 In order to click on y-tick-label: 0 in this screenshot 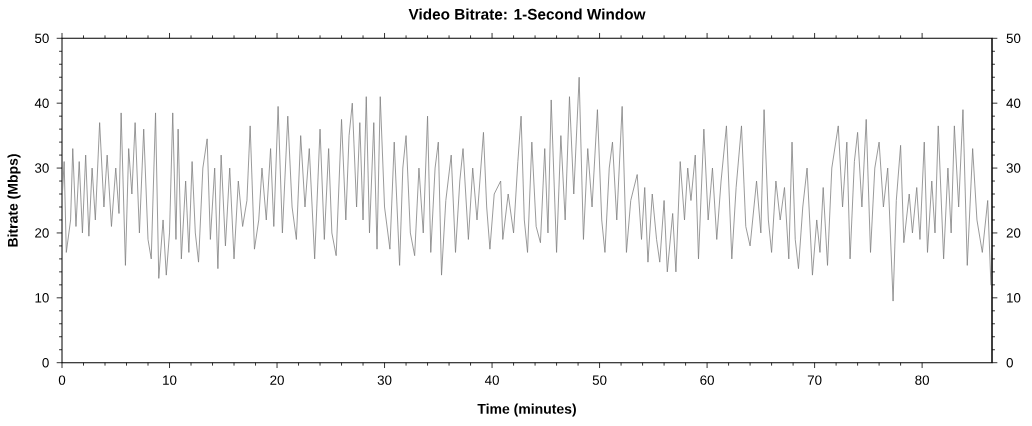, I will do `click(45, 362)`.